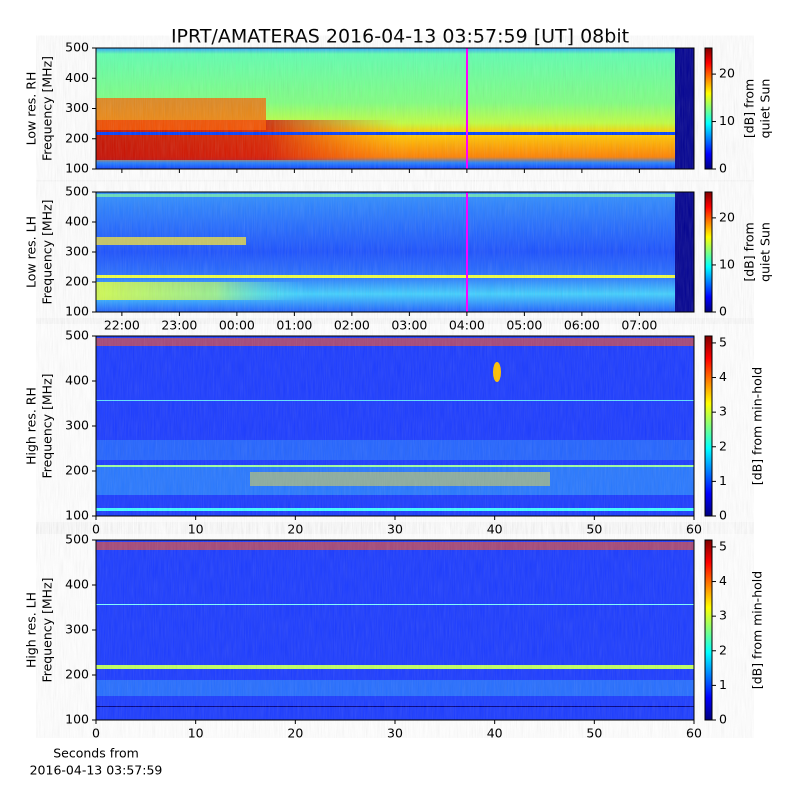 The image size is (800, 804). I want to click on x-tick-label: 07:00, so click(639, 325).